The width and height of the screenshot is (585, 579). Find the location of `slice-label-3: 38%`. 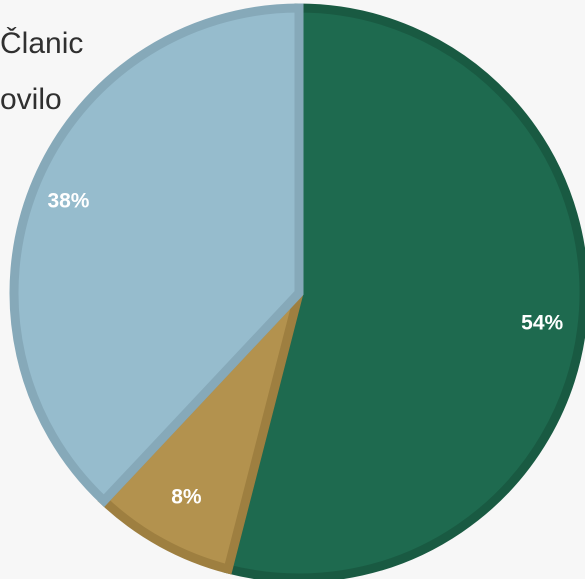

slice-label-3: 38% is located at coordinates (68, 200).